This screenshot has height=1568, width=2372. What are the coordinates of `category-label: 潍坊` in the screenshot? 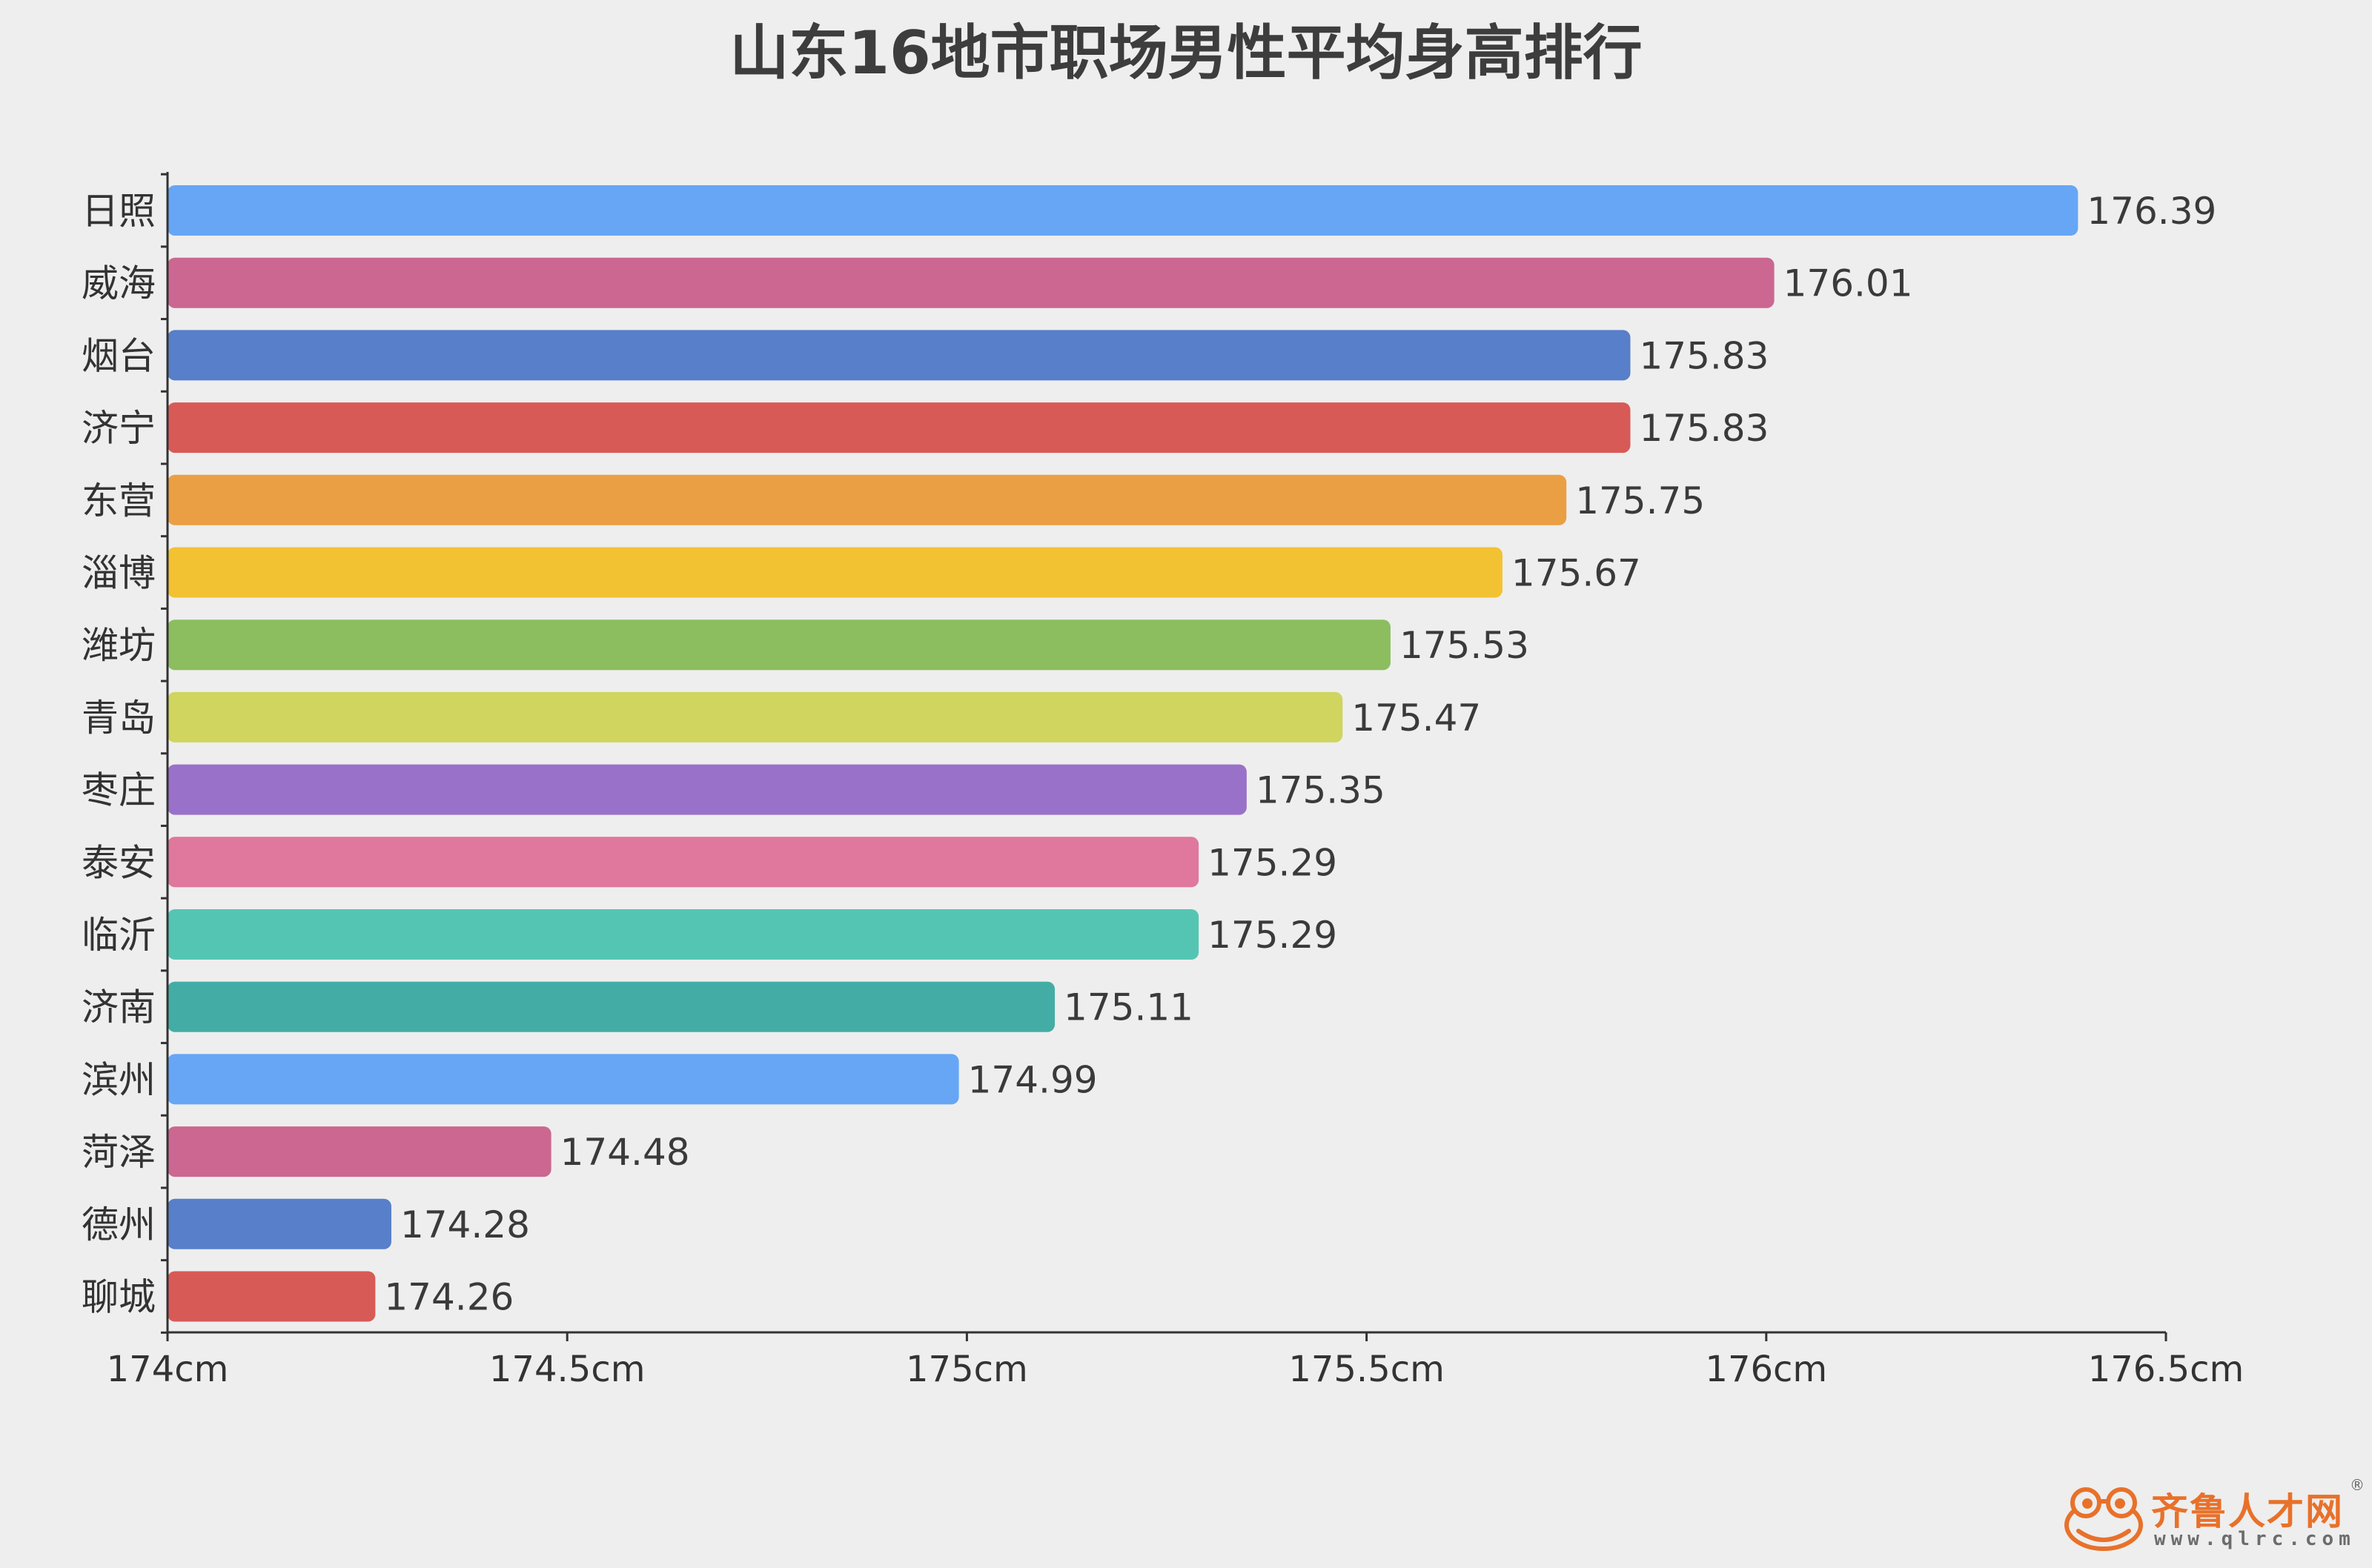 It's located at (119, 645).